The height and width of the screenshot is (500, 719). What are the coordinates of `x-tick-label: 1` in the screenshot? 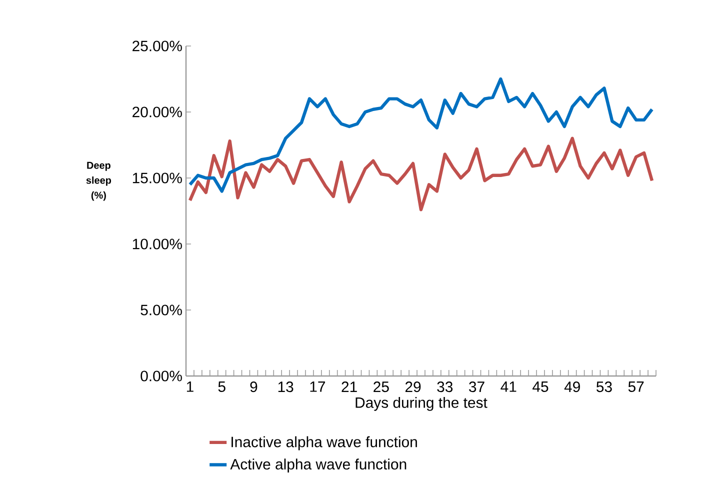 It's located at (190, 387).